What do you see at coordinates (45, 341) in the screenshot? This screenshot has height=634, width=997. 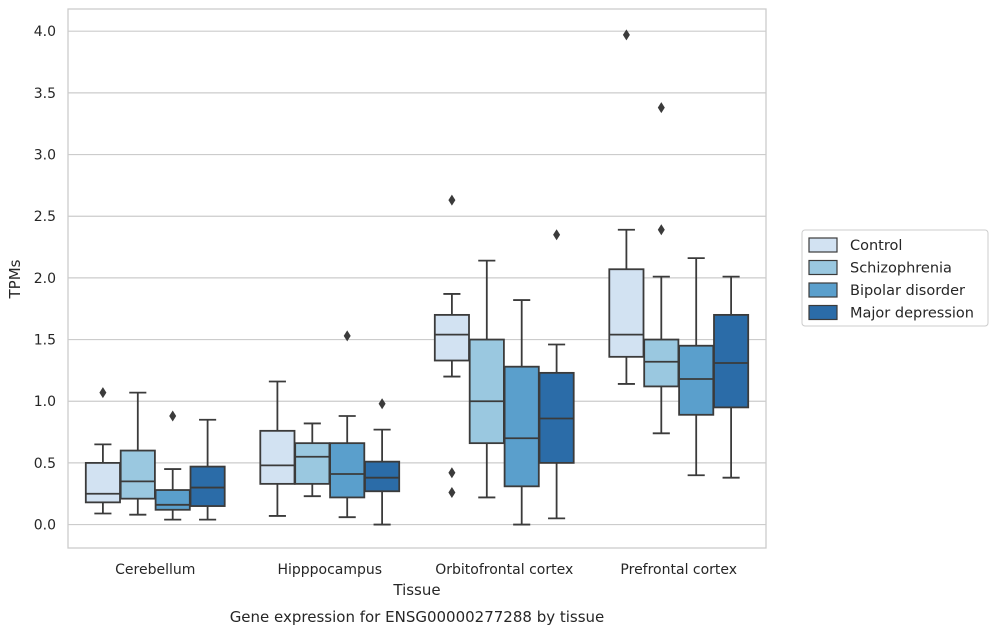 I see `y-tick-label: 1.5` at bounding box center [45, 341].